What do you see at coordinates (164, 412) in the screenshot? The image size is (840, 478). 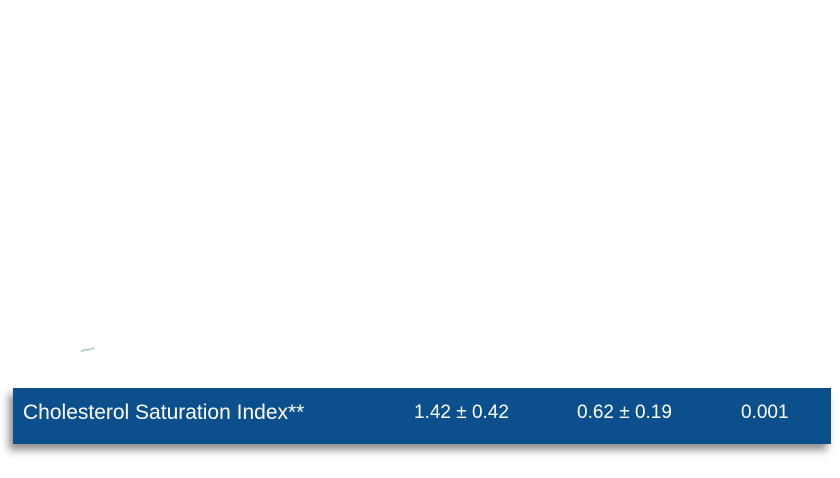 I see `row-label-cell: Cholesterol Saturation Index**` at bounding box center [164, 412].